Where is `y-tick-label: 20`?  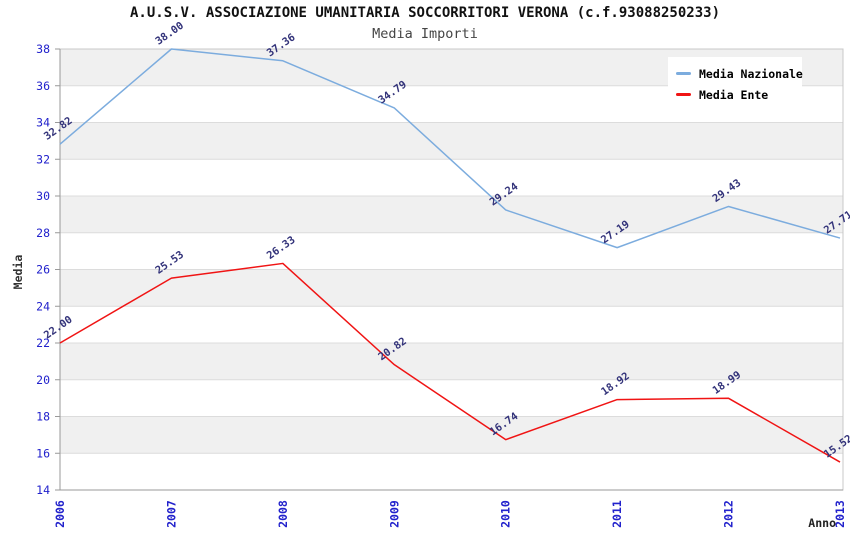
y-tick-label: 20 is located at coordinates (43, 380).